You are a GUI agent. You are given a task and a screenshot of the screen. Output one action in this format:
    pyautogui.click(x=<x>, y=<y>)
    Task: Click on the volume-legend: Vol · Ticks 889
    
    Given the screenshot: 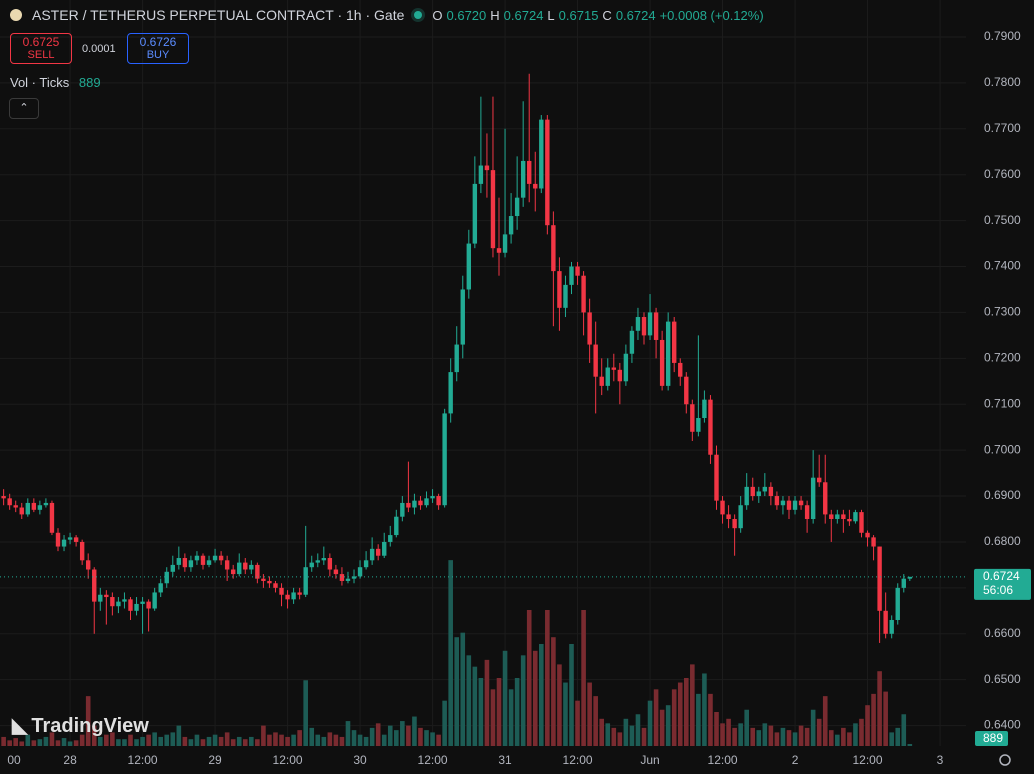 What is the action you would take?
    pyautogui.click(x=55, y=82)
    